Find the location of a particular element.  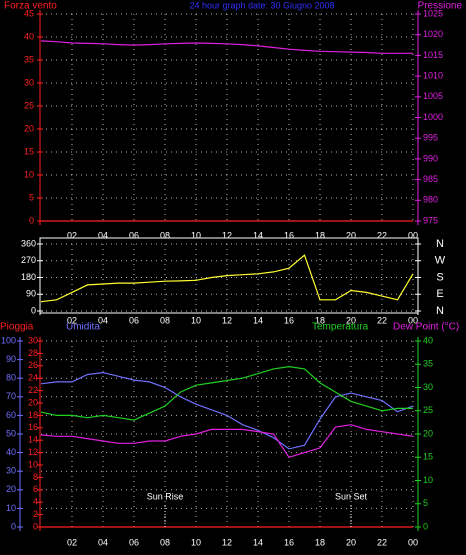

y-tick-label: 18 is located at coordinates (33, 415).